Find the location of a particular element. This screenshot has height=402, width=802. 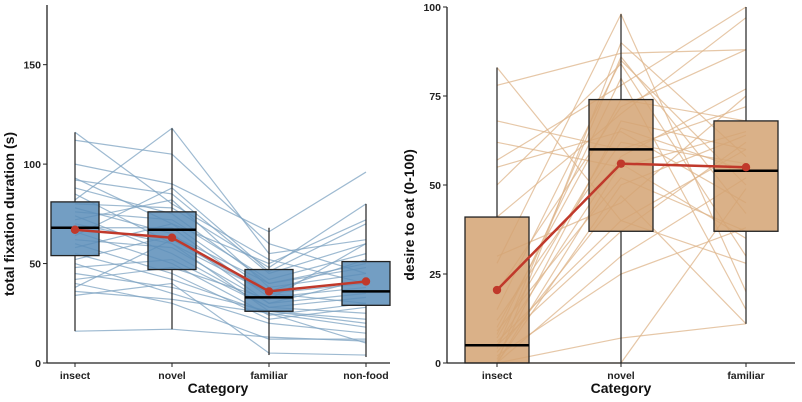

x-tick-label: non-food is located at coordinates (365, 376).